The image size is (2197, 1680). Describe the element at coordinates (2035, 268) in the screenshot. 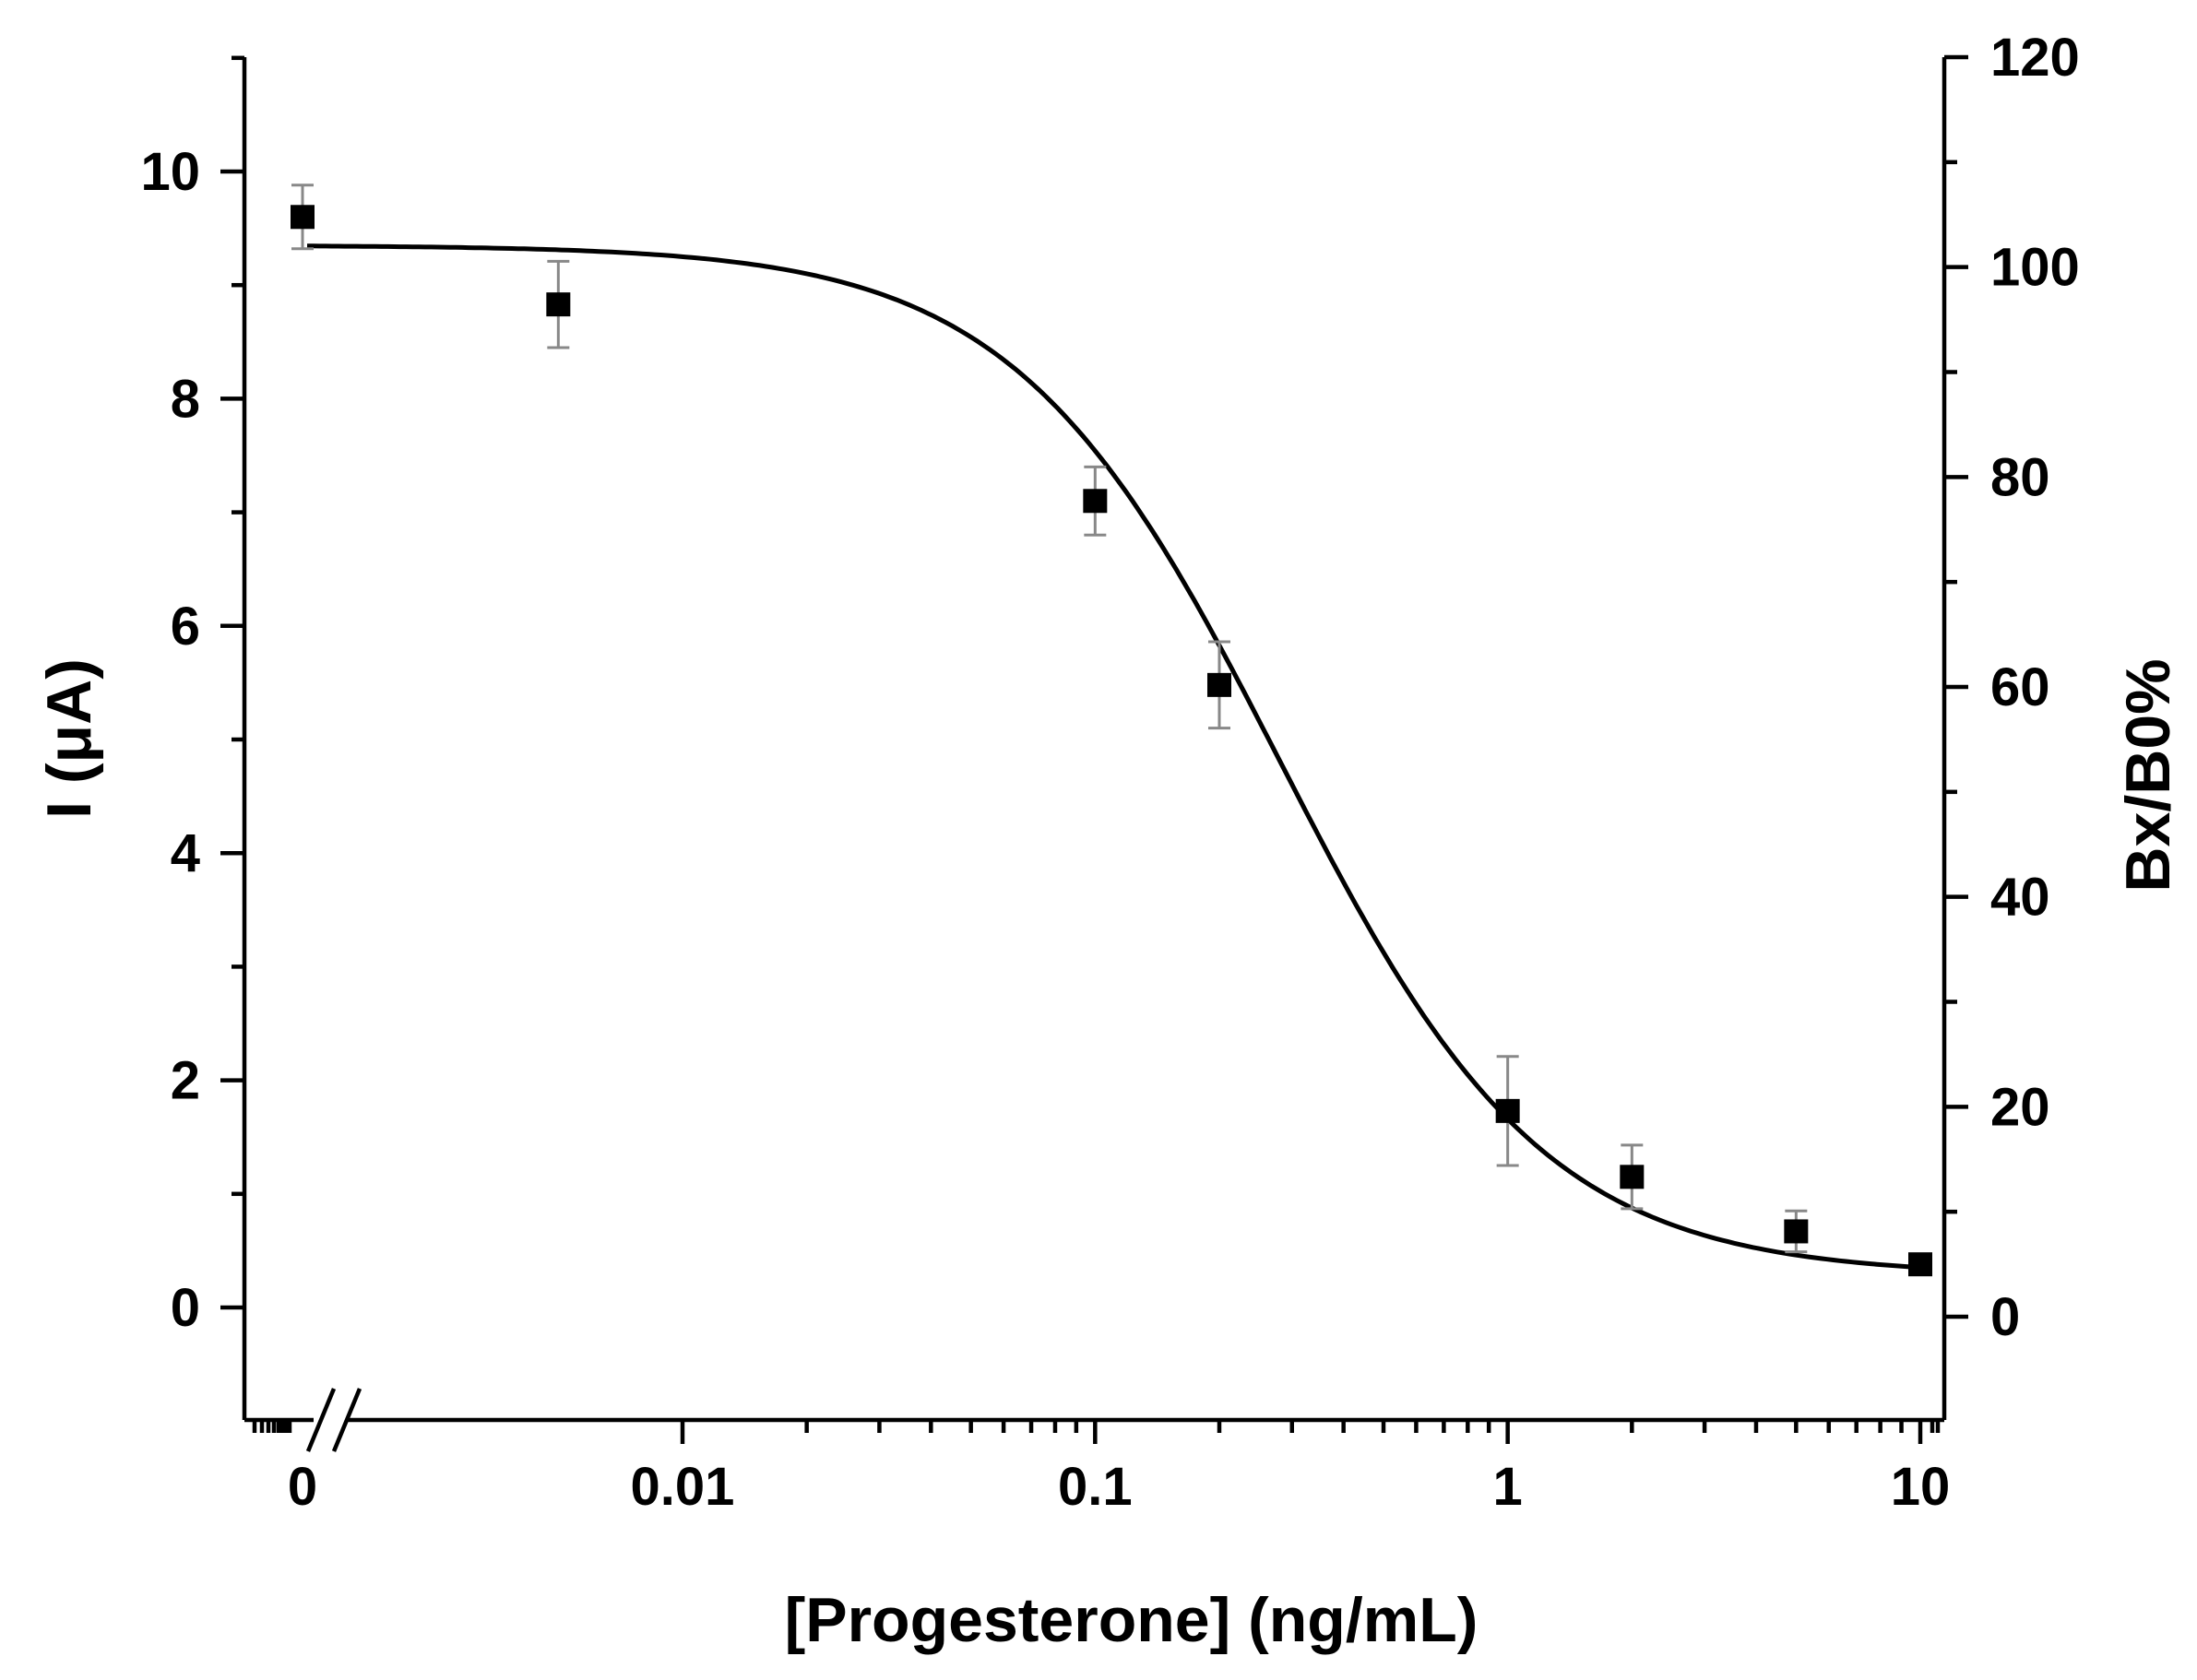

I see `y2-tick-label: 100` at that location.